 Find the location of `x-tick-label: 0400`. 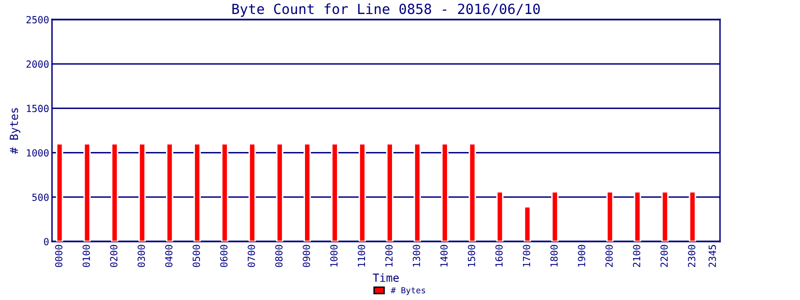

x-tick-label: 0400 is located at coordinates (168, 256).